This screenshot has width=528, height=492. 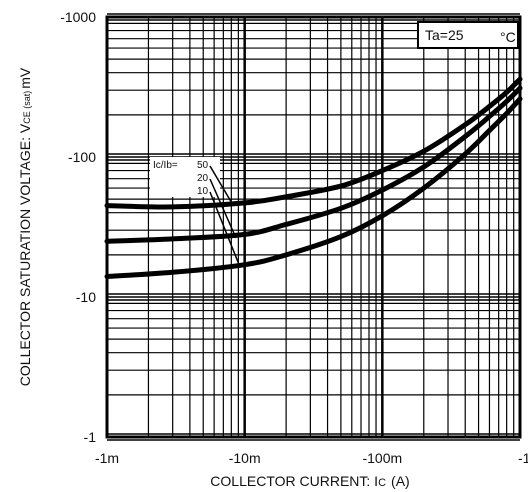 I want to click on series-tag-value-10: 10, so click(x=203, y=191).